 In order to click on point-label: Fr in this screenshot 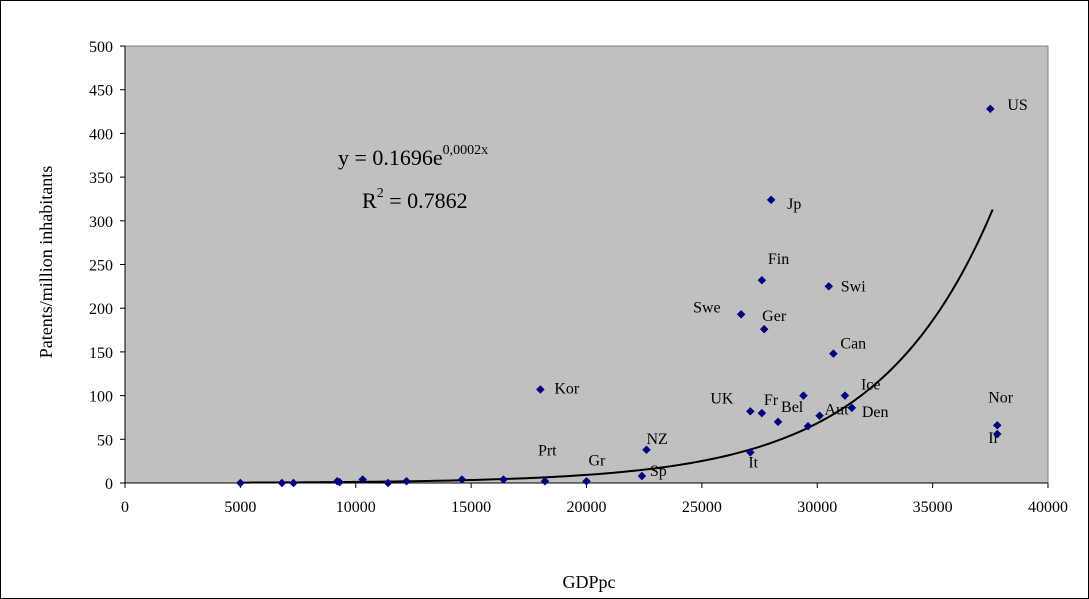, I will do `click(771, 400)`.